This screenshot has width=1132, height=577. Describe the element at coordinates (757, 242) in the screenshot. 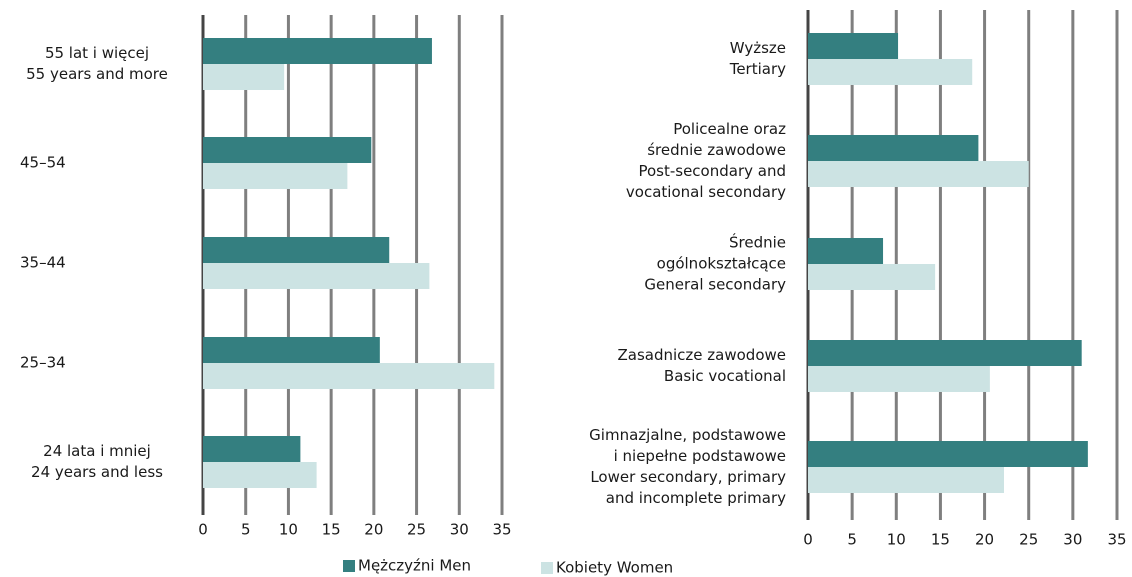

I see `category-label: Średnie` at that location.